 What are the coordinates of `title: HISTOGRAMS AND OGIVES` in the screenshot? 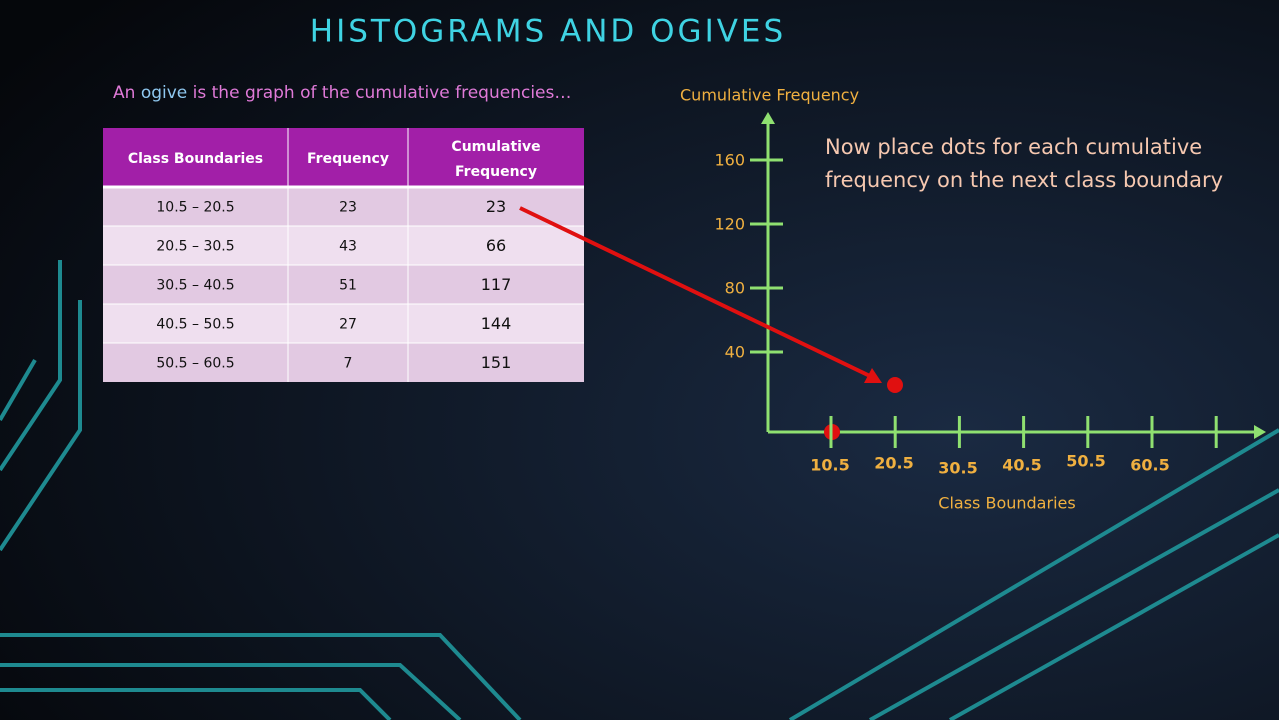 It's located at (548, 32).